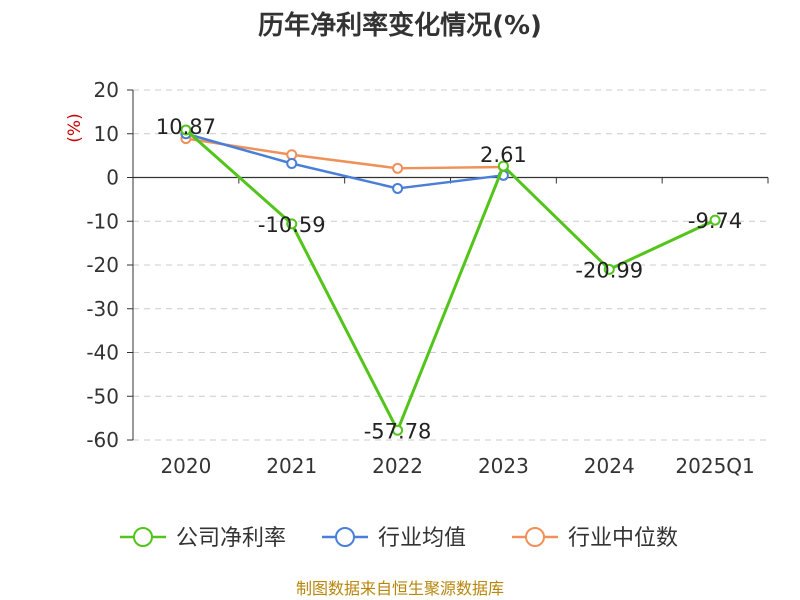  What do you see at coordinates (102, 440) in the screenshot?
I see `y-tick-label: -60` at bounding box center [102, 440].